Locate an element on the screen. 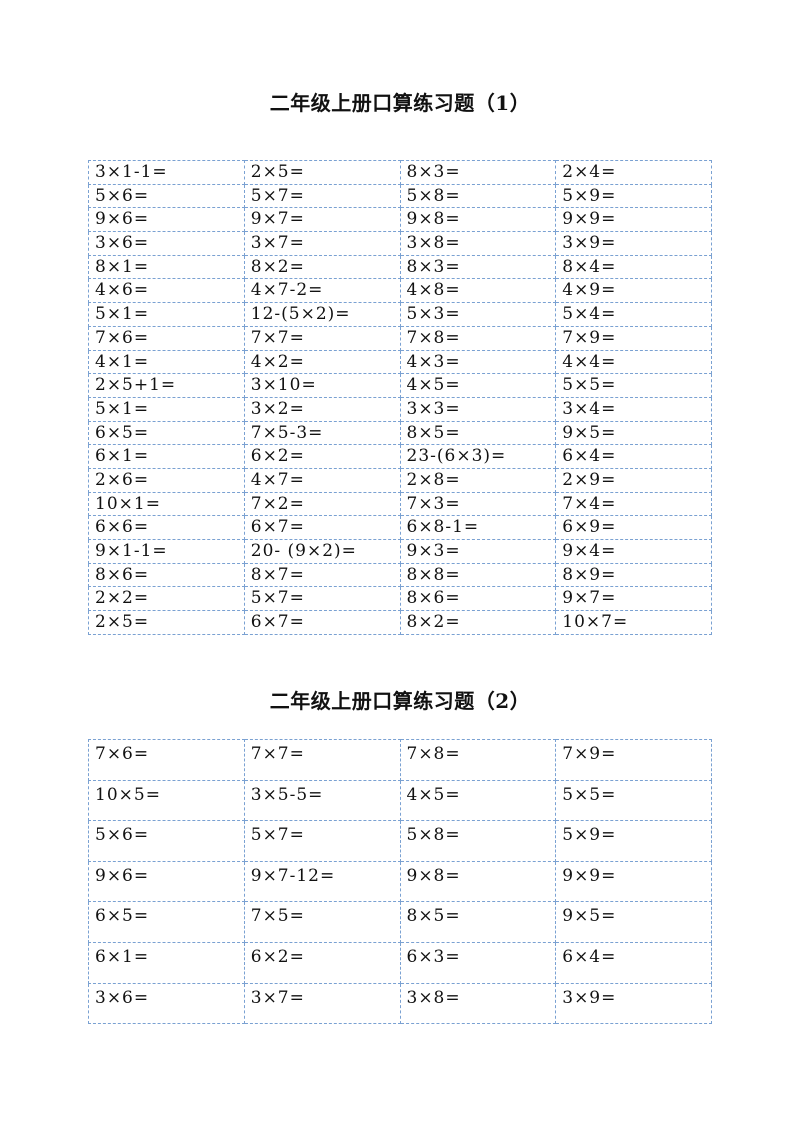 This screenshot has height=1132, width=800. arithmetic-problem: 5×1= is located at coordinates (166, 314).